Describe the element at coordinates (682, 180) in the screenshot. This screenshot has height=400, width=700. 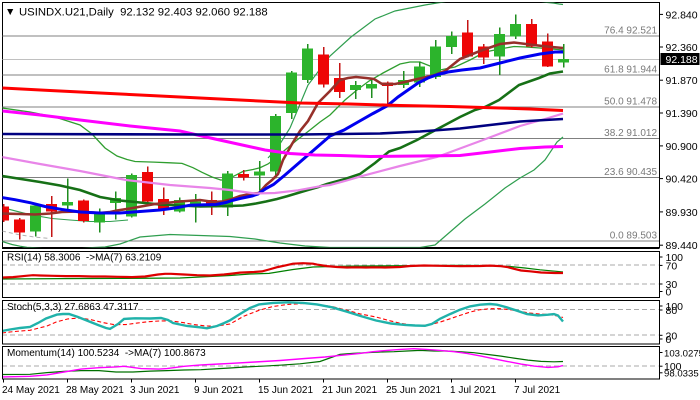
I see `svg-text: 90.420` at that location.